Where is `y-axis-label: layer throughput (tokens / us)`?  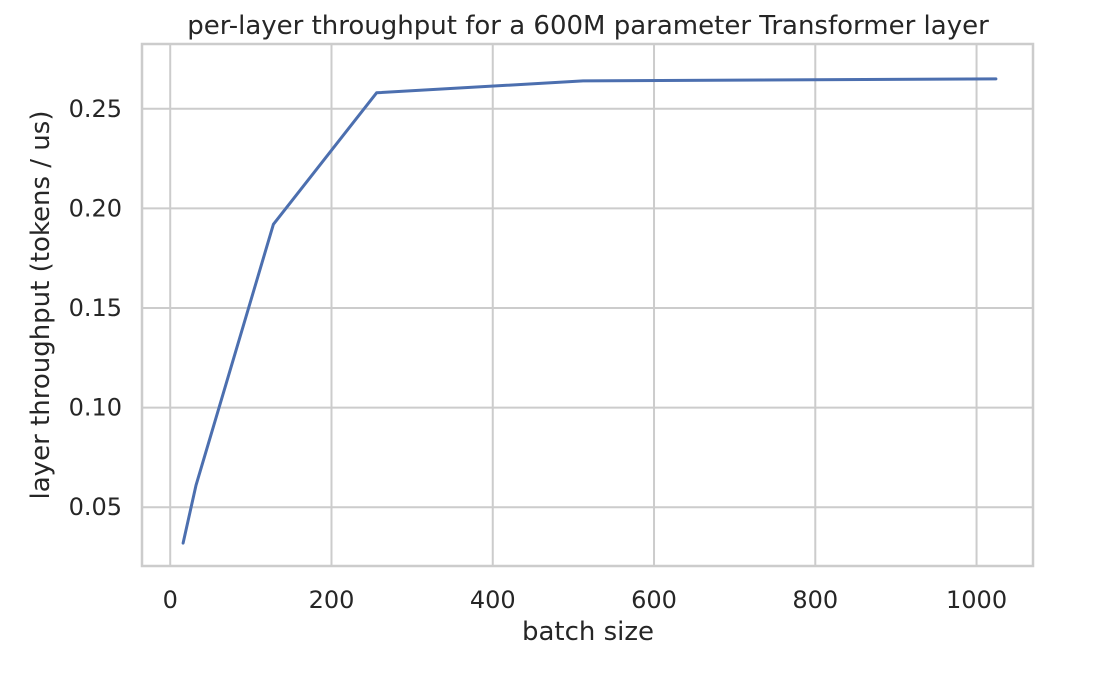
y-axis-label: layer throughput (tokens / us) is located at coordinates (41, 305).